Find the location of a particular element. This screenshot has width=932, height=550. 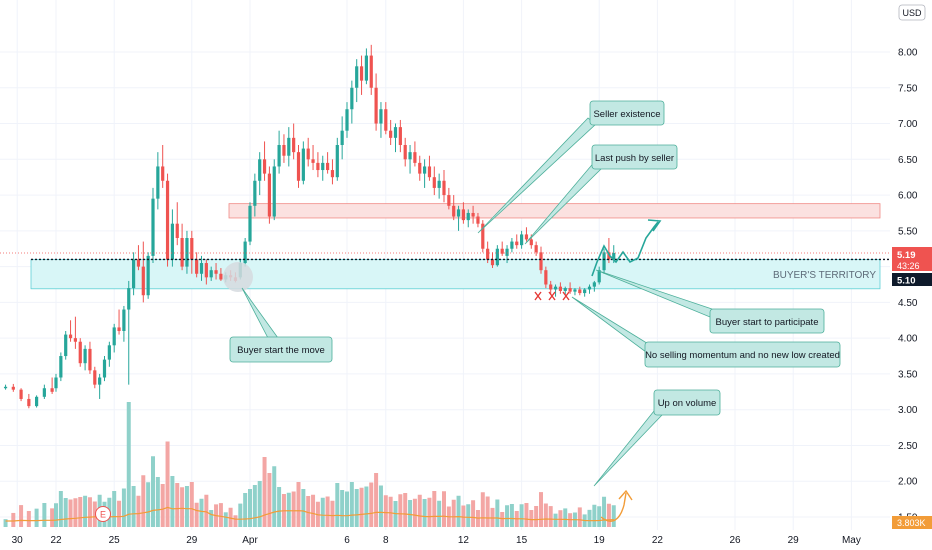

seller-existence-note is located at coordinates (627, 113).